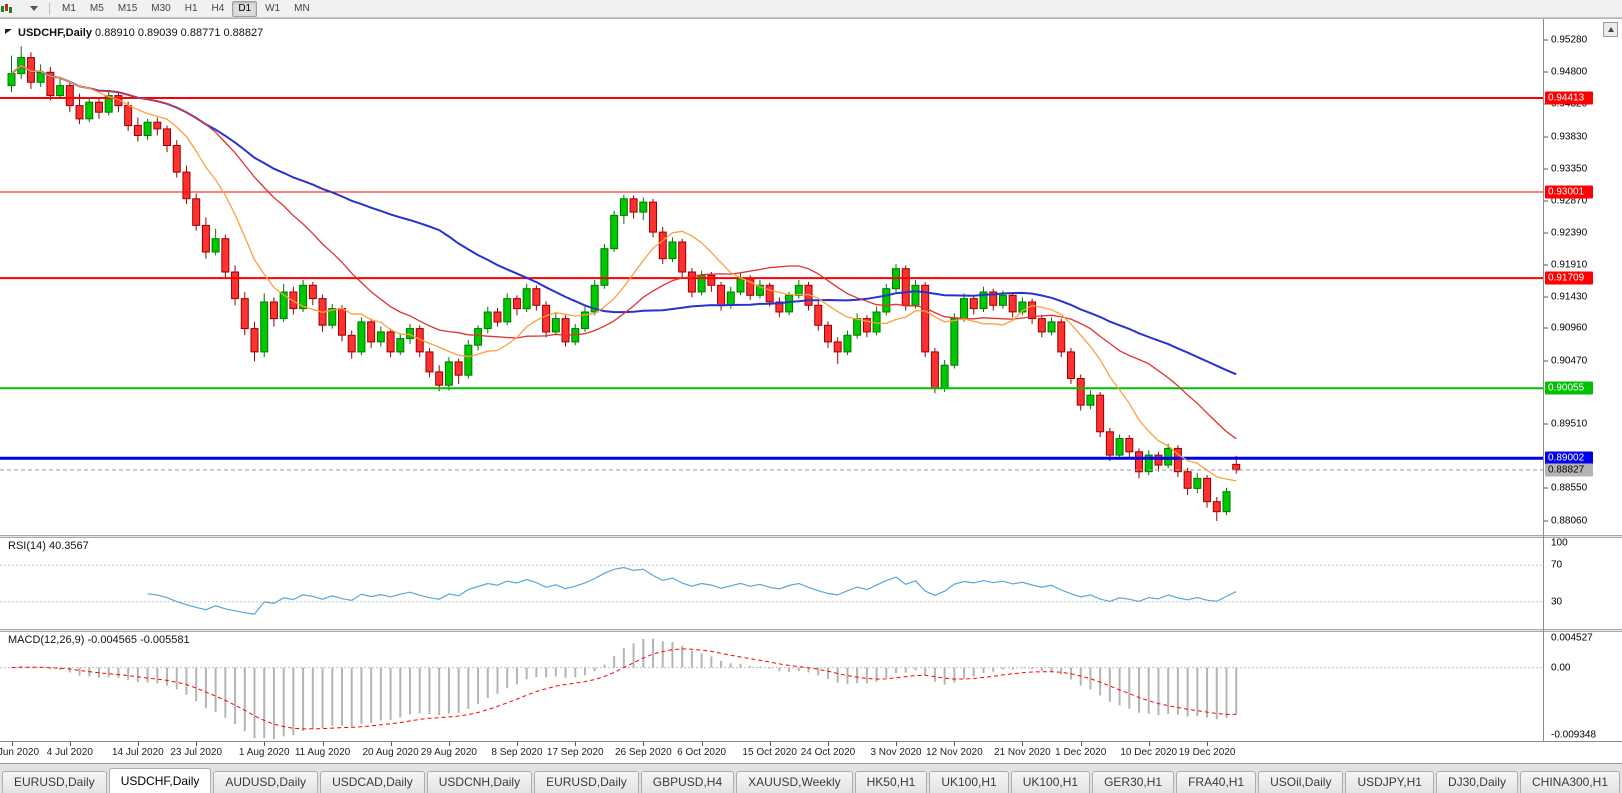 The width and height of the screenshot is (1622, 793). Describe the element at coordinates (771, 583) in the screenshot. I see `rsi-indicator-chart` at that location.